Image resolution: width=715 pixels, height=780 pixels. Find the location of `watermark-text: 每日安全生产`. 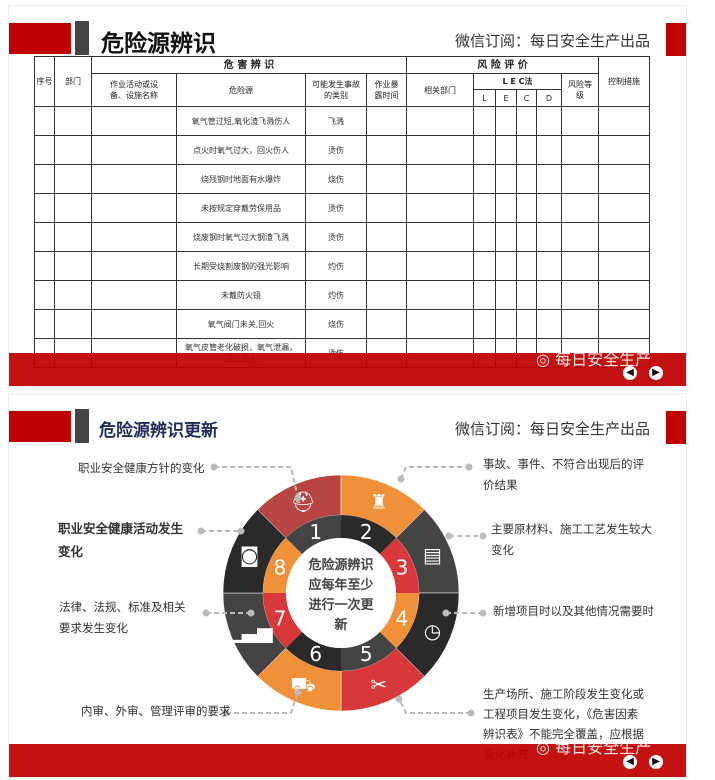

watermark-text: 每日安全生产 is located at coordinates (603, 359).